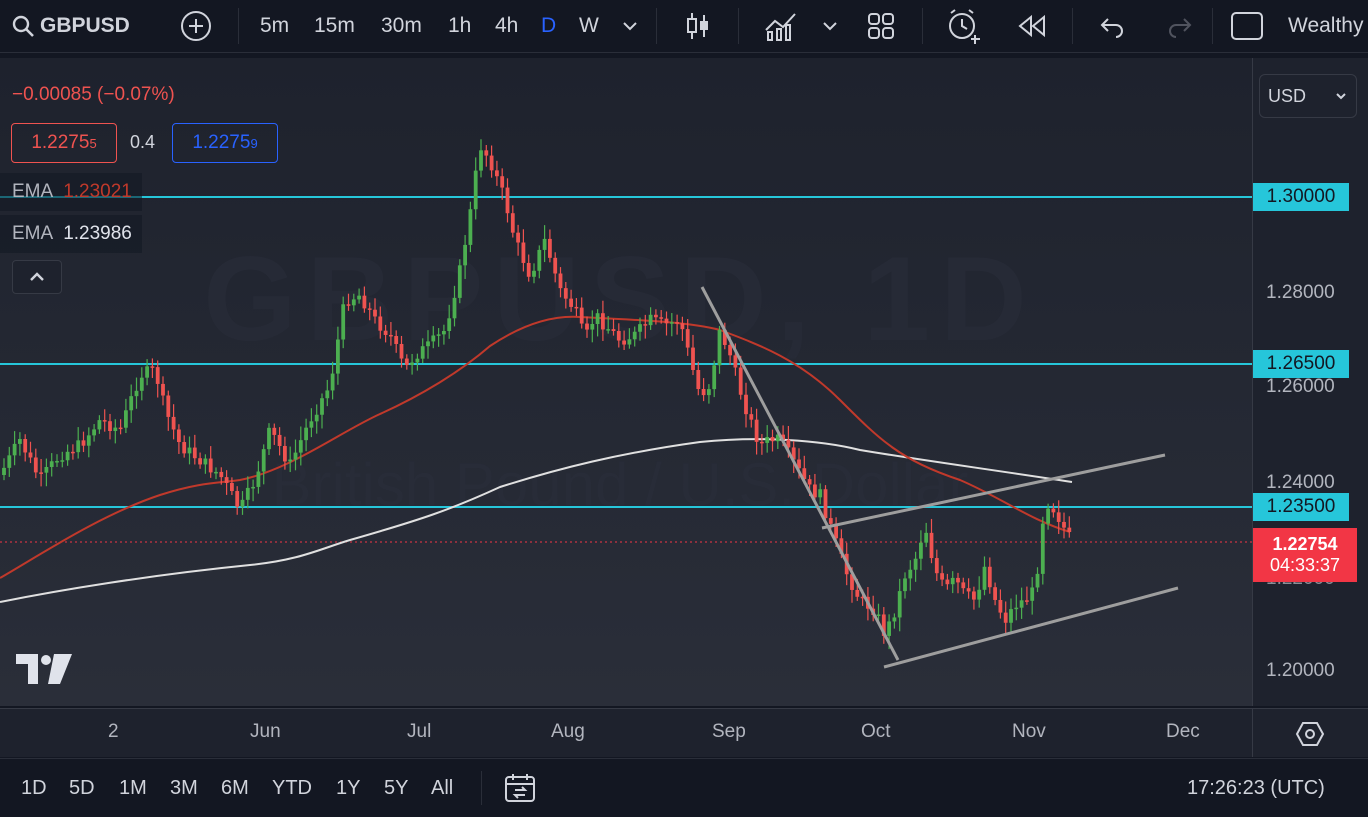  Describe the element at coordinates (235, 787) in the screenshot. I see `range-6m: 6M` at that location.